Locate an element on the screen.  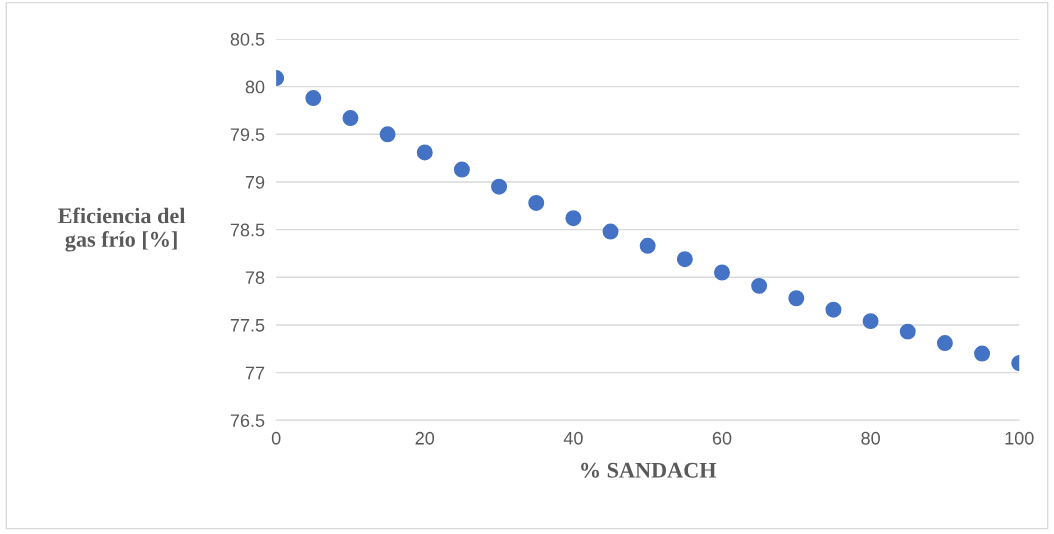
x-tick-label: 20 is located at coordinates (425, 438).